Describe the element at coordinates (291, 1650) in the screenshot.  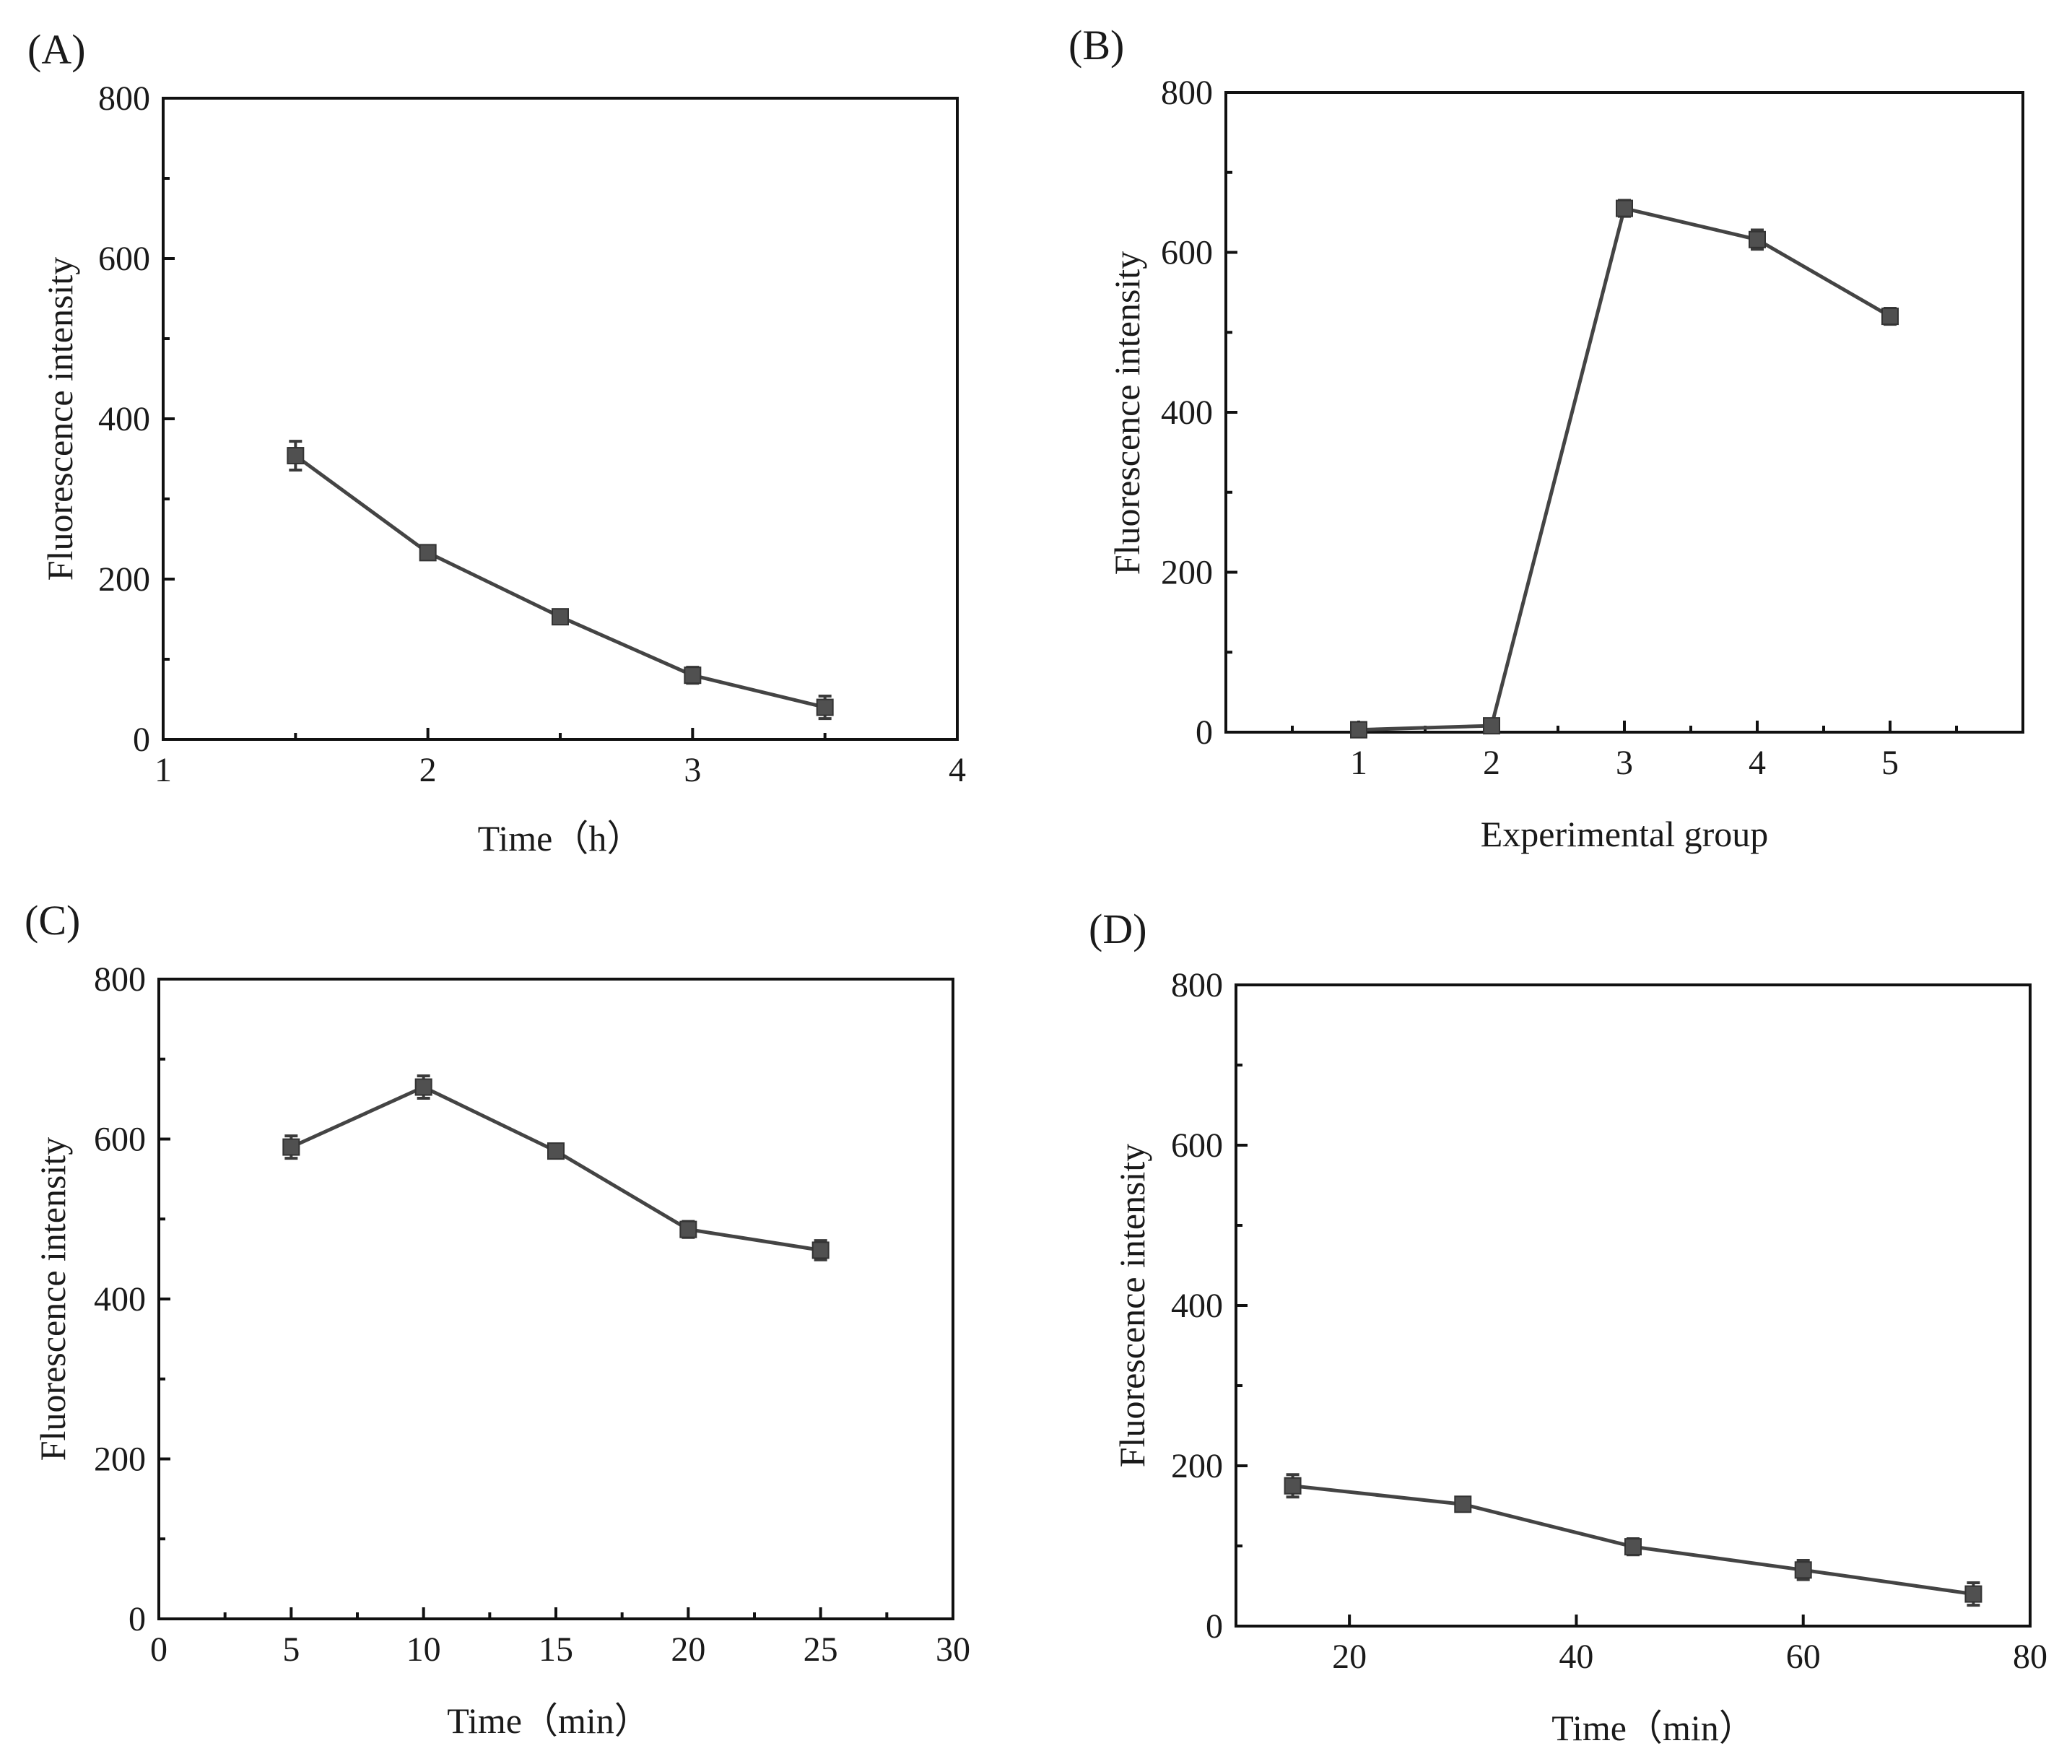
I see `x-tick-label-c: 5` at that location.